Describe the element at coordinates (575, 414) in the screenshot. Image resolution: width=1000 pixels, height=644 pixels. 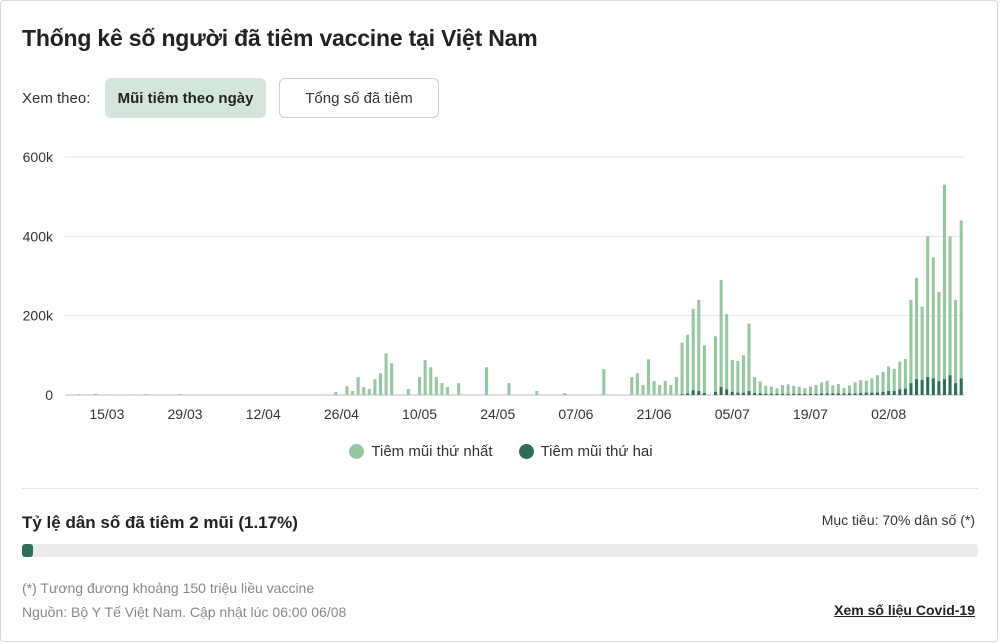
I see `x-tick-label: 07/06` at that location.